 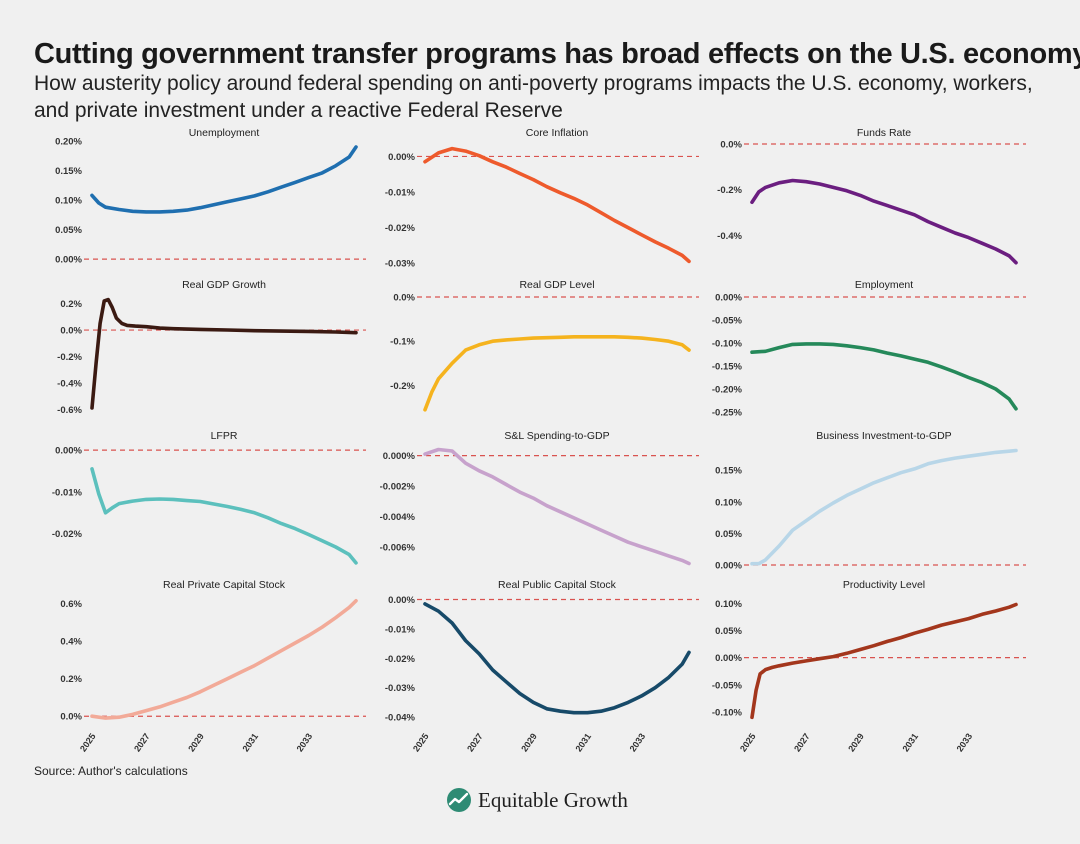 What do you see at coordinates (68, 142) in the screenshot?
I see `y-tick-label: 0.20%` at bounding box center [68, 142].